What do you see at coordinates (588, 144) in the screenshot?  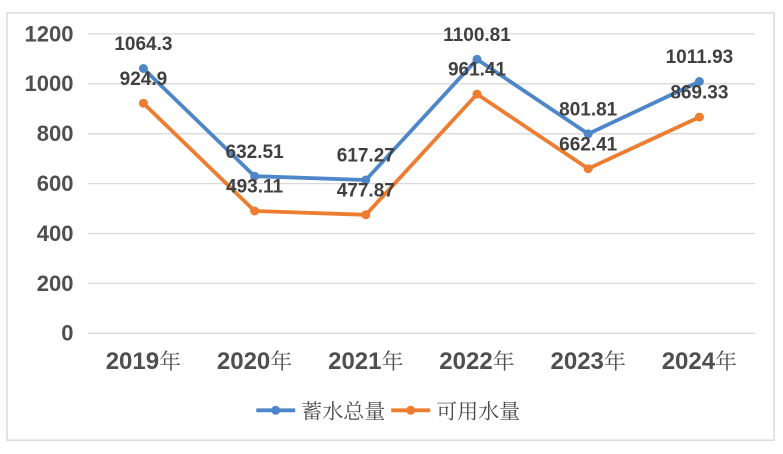 I see `svg-text: 662.41` at bounding box center [588, 144].